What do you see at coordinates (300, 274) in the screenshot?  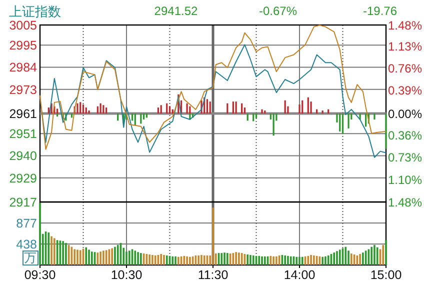 I see `x-tick-label: 14:00` at bounding box center [300, 274].